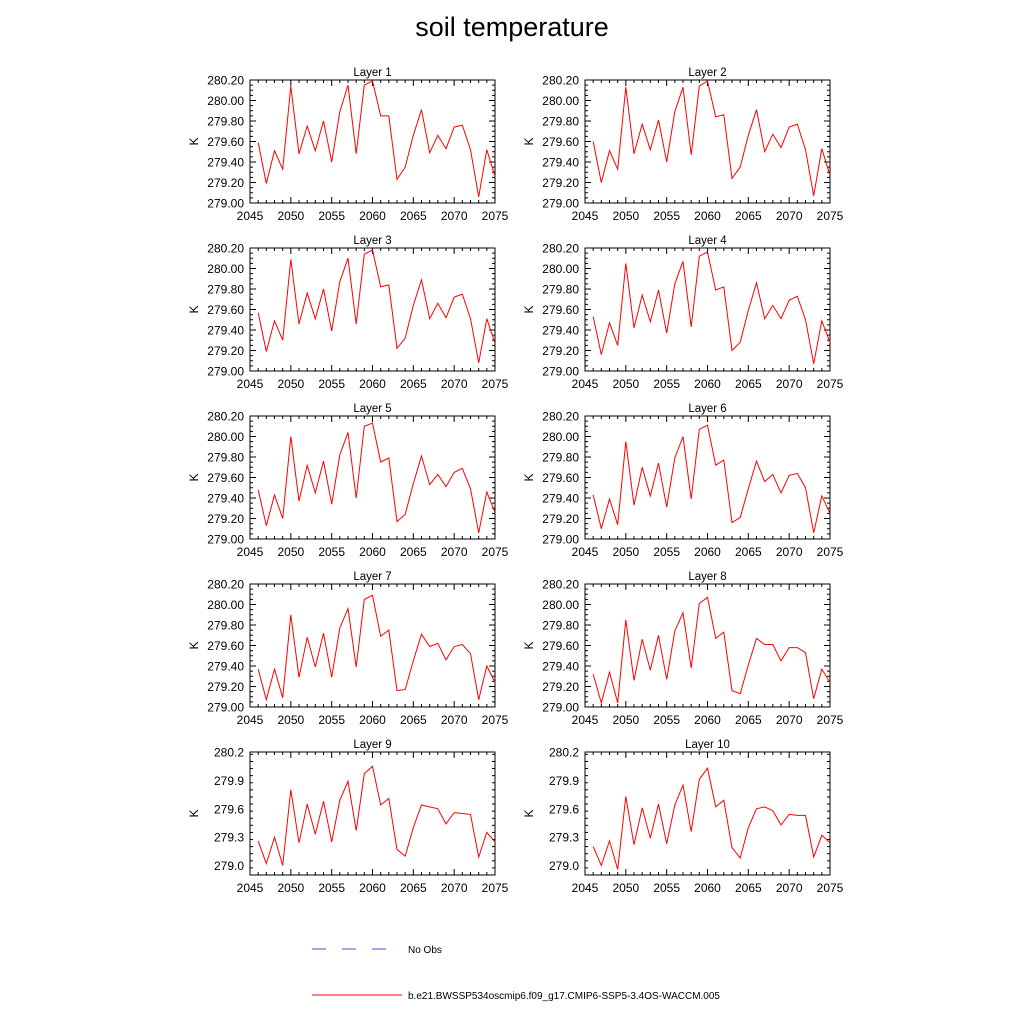 This screenshot has width=1024, height=1024. I want to click on panel-title: Layer 5, so click(372, 409).